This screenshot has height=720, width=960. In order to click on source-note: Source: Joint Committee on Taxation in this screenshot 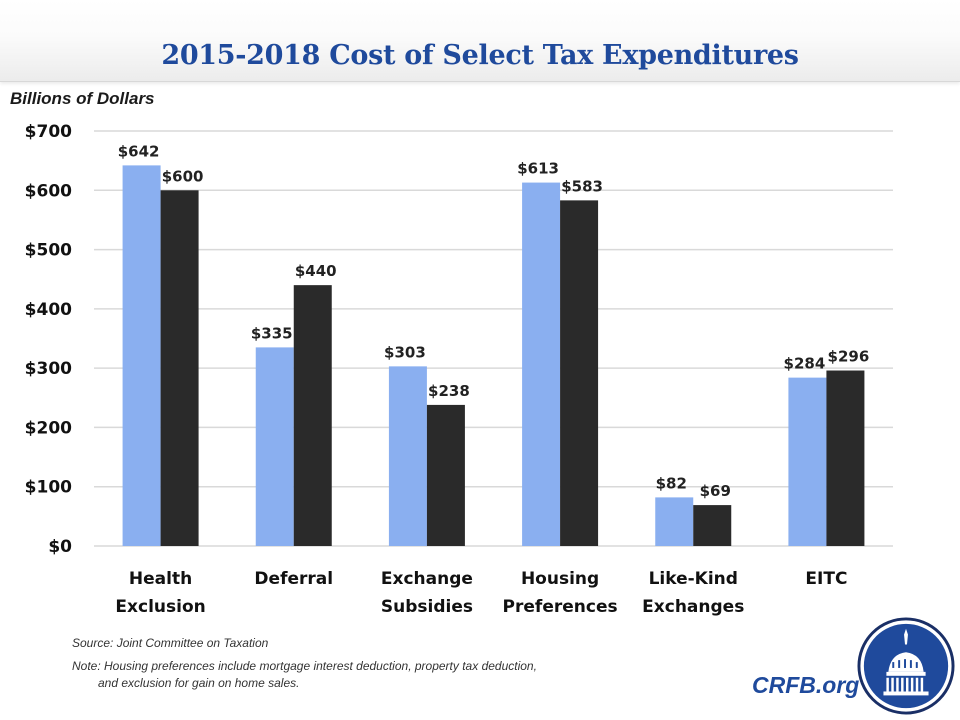, I will do `click(170, 643)`.